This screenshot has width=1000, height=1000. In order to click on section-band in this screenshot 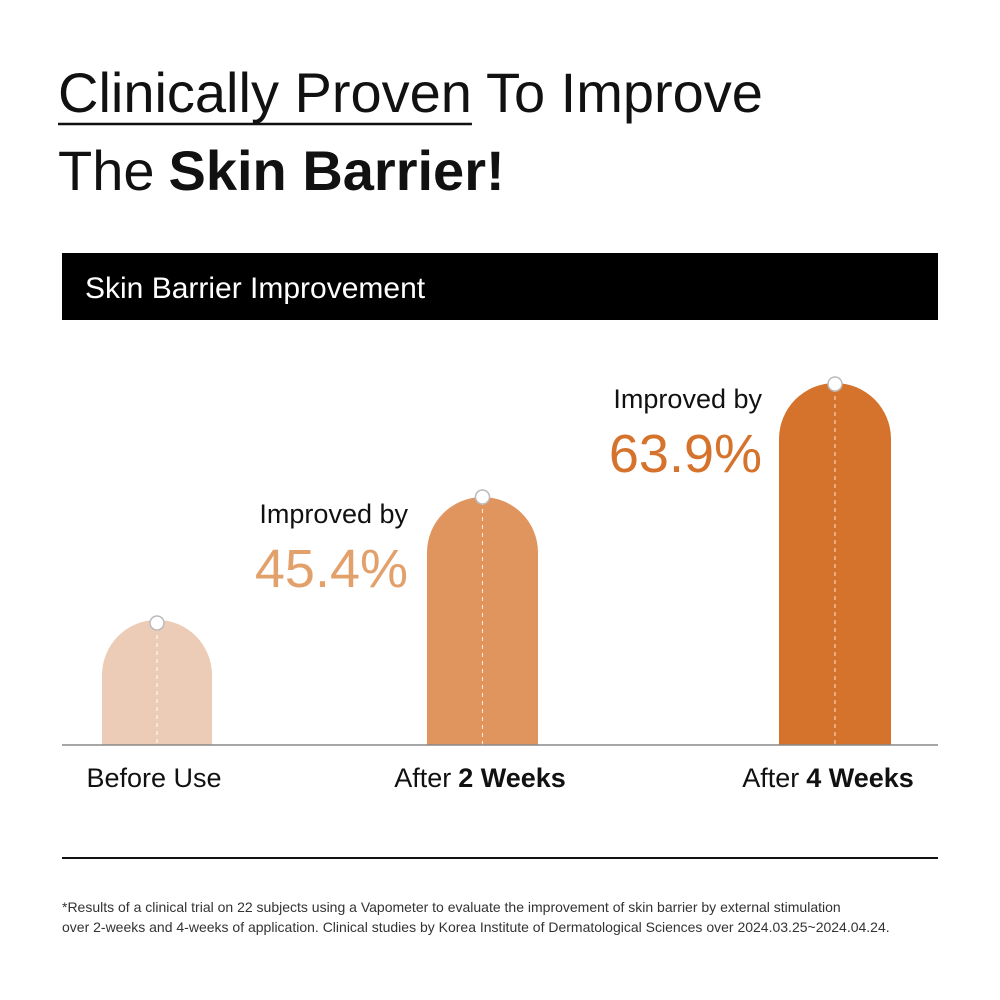, I will do `click(500, 286)`.